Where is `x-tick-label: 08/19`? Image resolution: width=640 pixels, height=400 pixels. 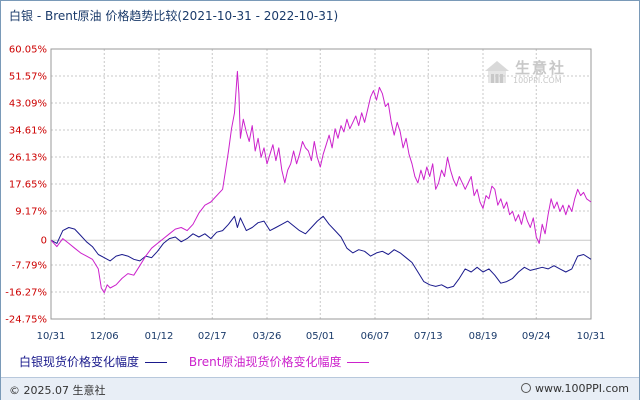 x-tick-label: 08/19 is located at coordinates (483, 336).